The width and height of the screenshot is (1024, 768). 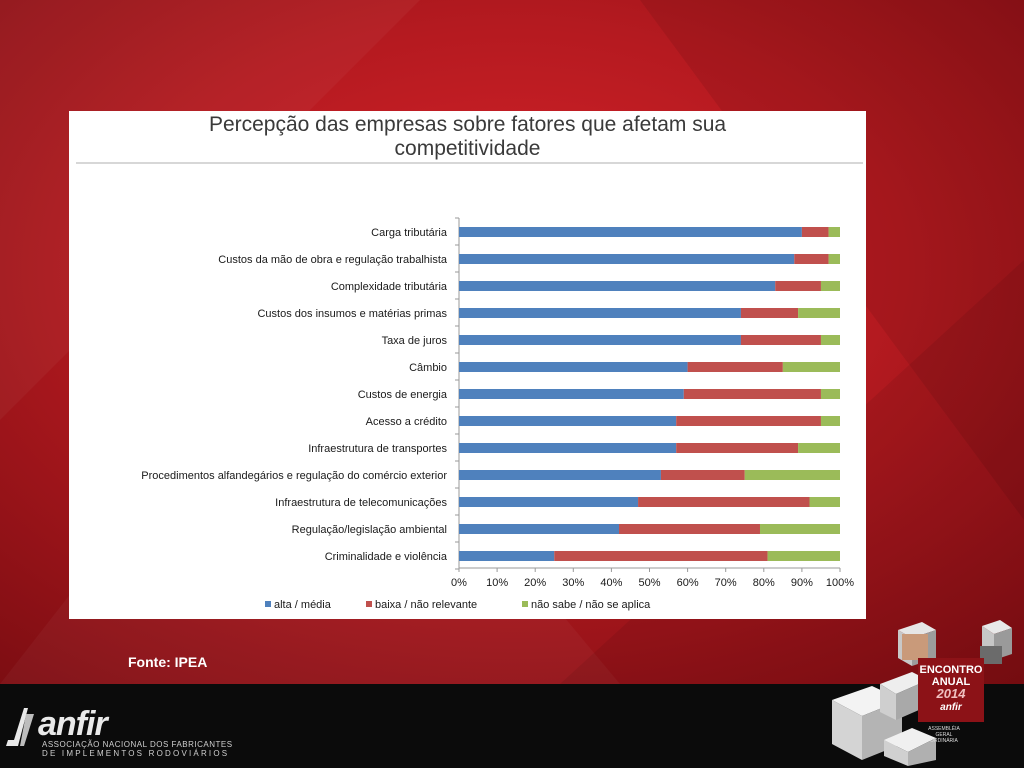 I want to click on category-label: Criminalidade e violência, so click(x=386, y=557).